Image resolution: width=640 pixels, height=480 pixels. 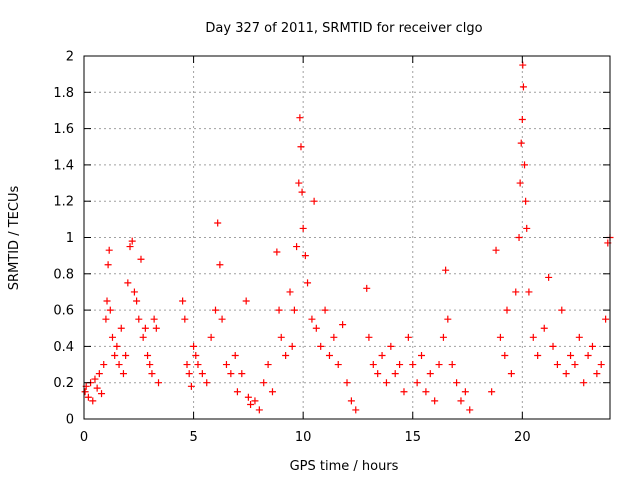 I want to click on x-tick-label: 20, so click(x=522, y=437).